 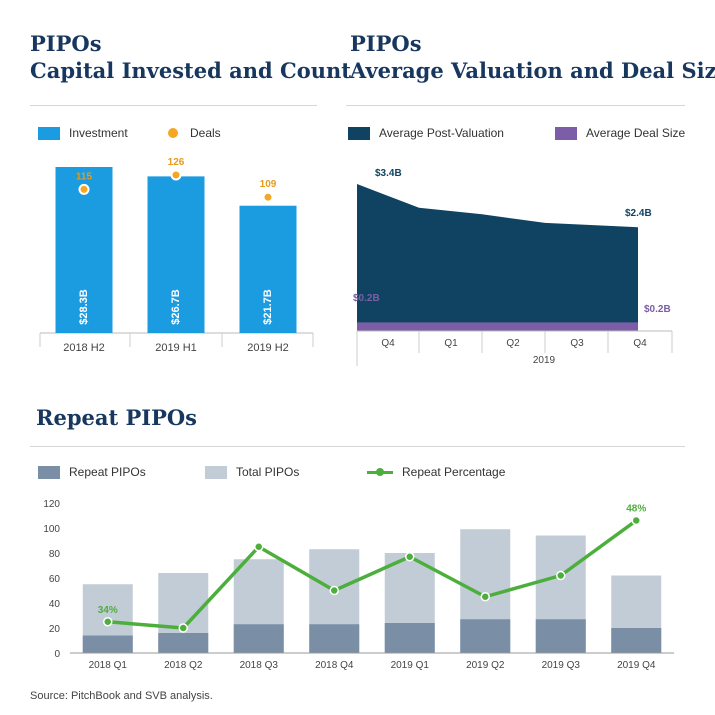 I want to click on deal-size-end-label: $0.2B, so click(x=657, y=309).